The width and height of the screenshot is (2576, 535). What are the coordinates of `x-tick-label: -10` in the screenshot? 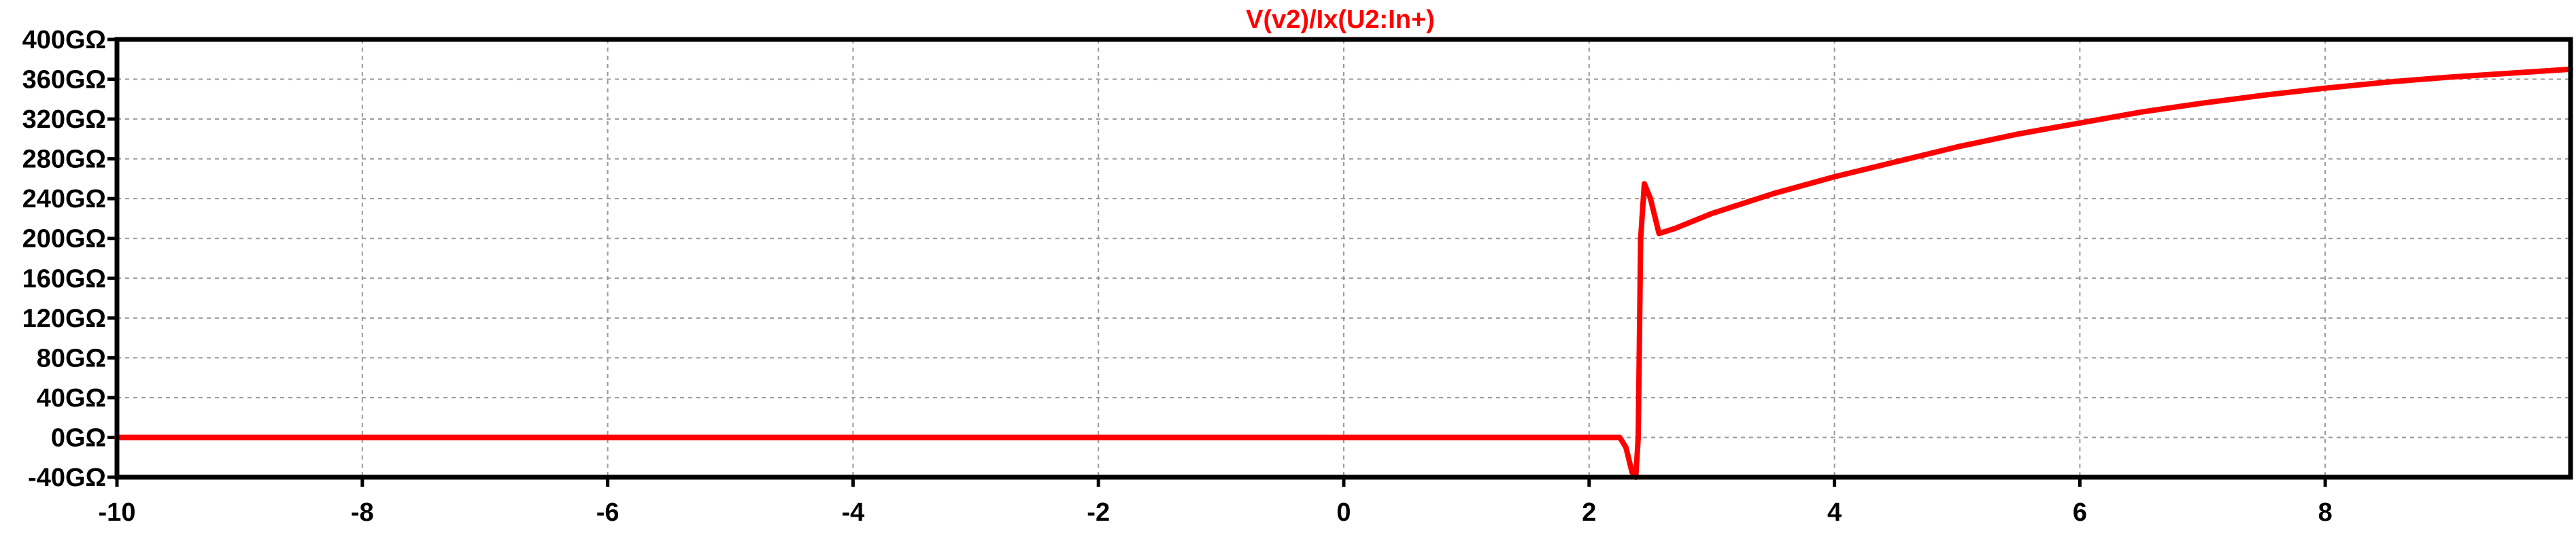 It's located at (117, 512).